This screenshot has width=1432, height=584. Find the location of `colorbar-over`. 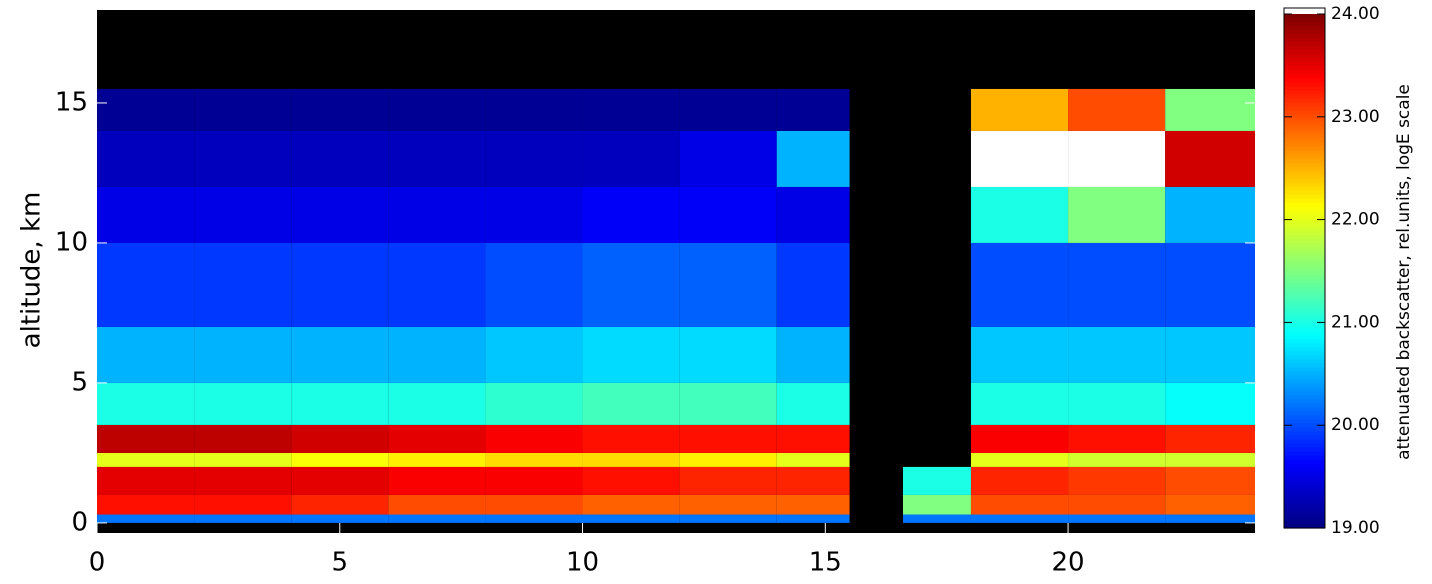

colorbar-over is located at coordinates (1304, 11).